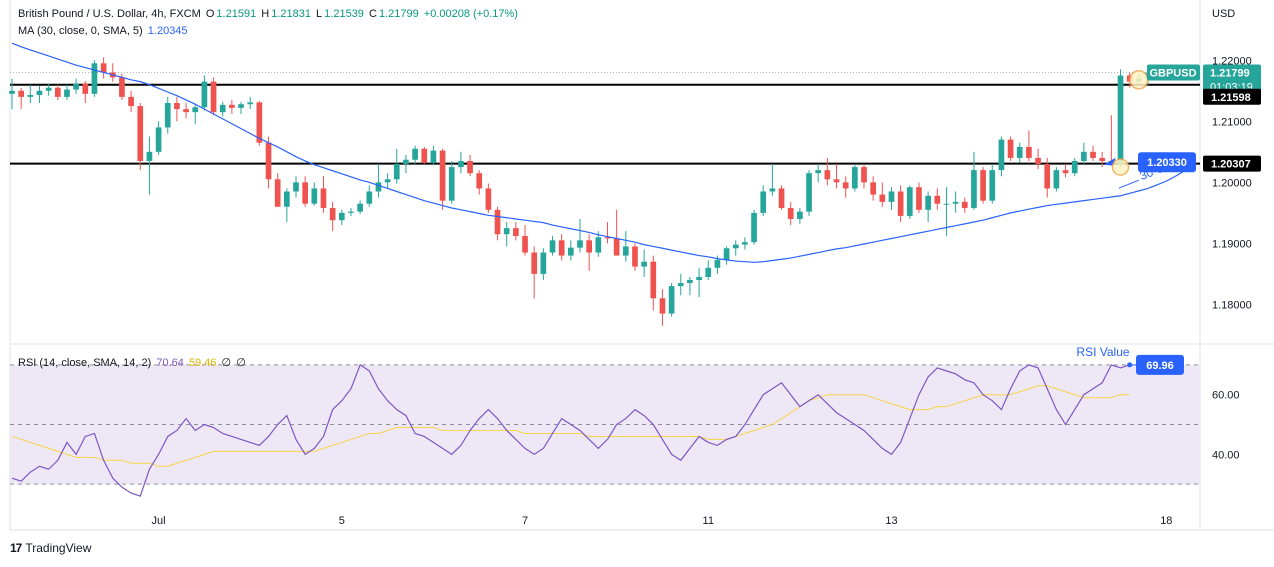 Image resolution: width=1274 pixels, height=567 pixels. What do you see at coordinates (1231, 165) in the screenshot?
I see `lower-level-tag-text: 1.20307` at bounding box center [1231, 165].